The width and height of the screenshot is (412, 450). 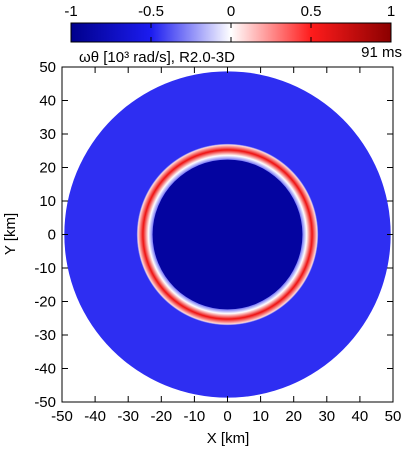 What do you see at coordinates (231, 11) in the screenshot?
I see `colorbar-tick-label: 0` at bounding box center [231, 11].